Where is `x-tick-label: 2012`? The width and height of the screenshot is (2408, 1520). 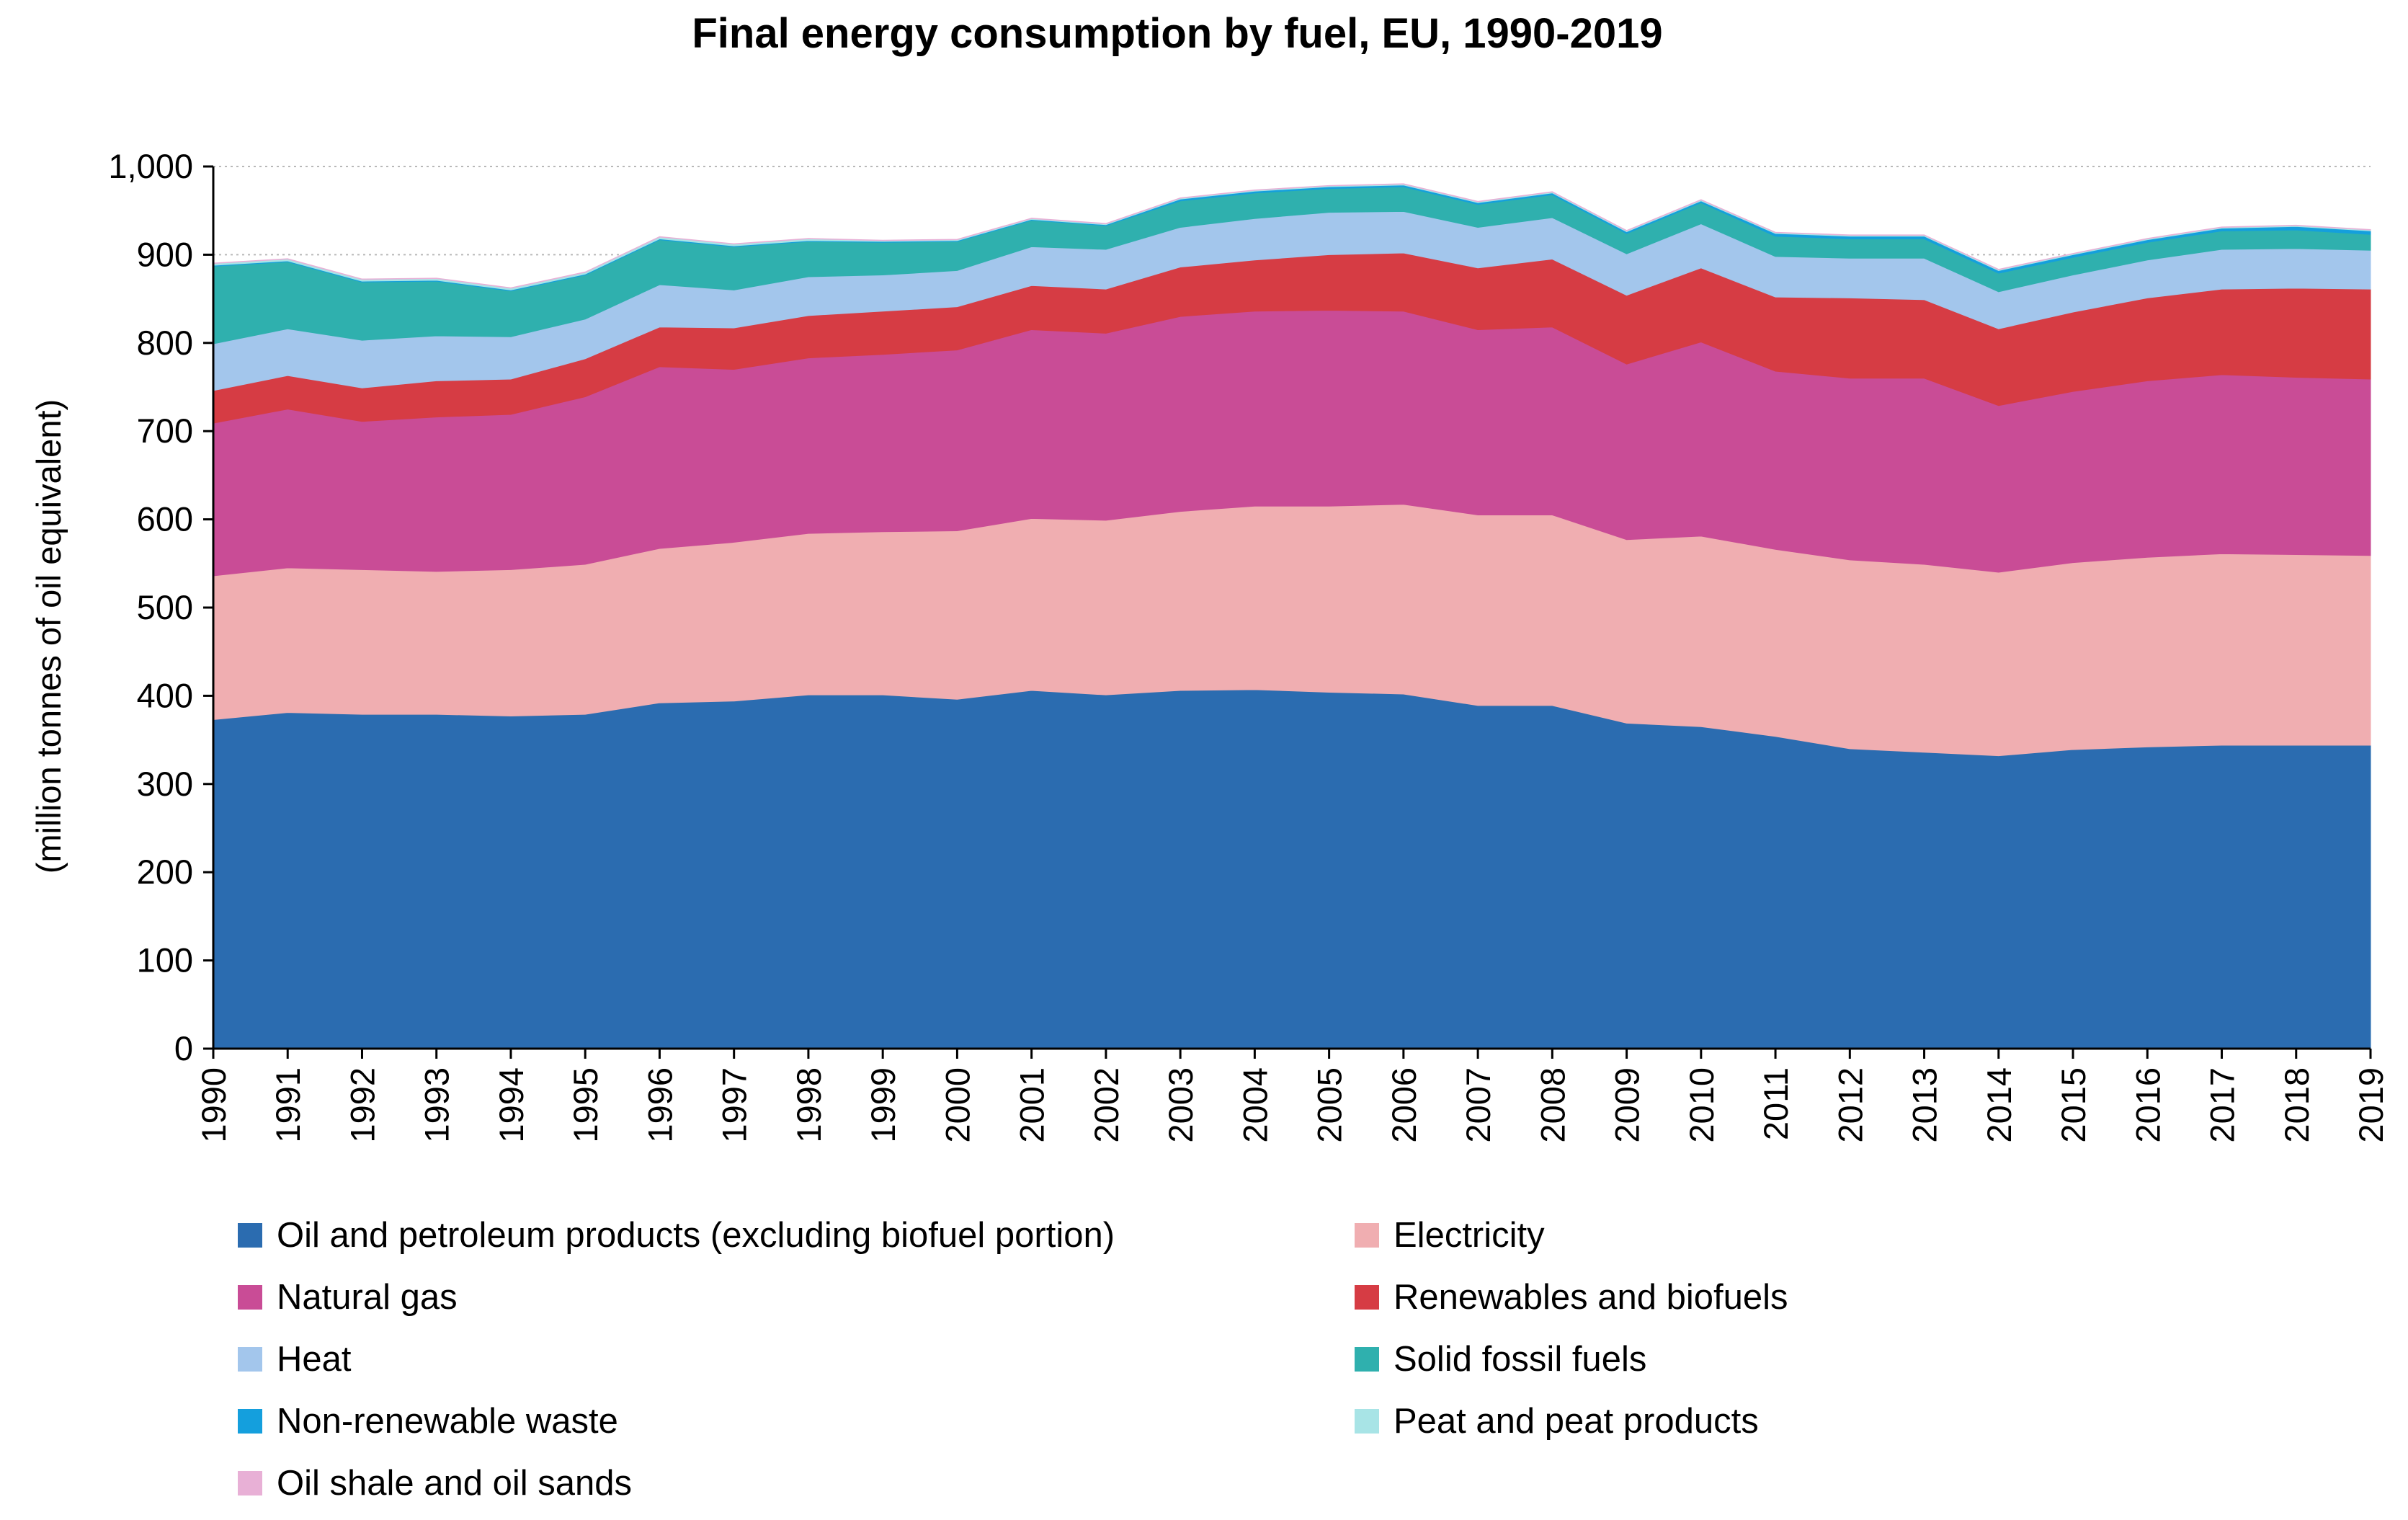
x-tick-label: 2012 is located at coordinates (1850, 1105).